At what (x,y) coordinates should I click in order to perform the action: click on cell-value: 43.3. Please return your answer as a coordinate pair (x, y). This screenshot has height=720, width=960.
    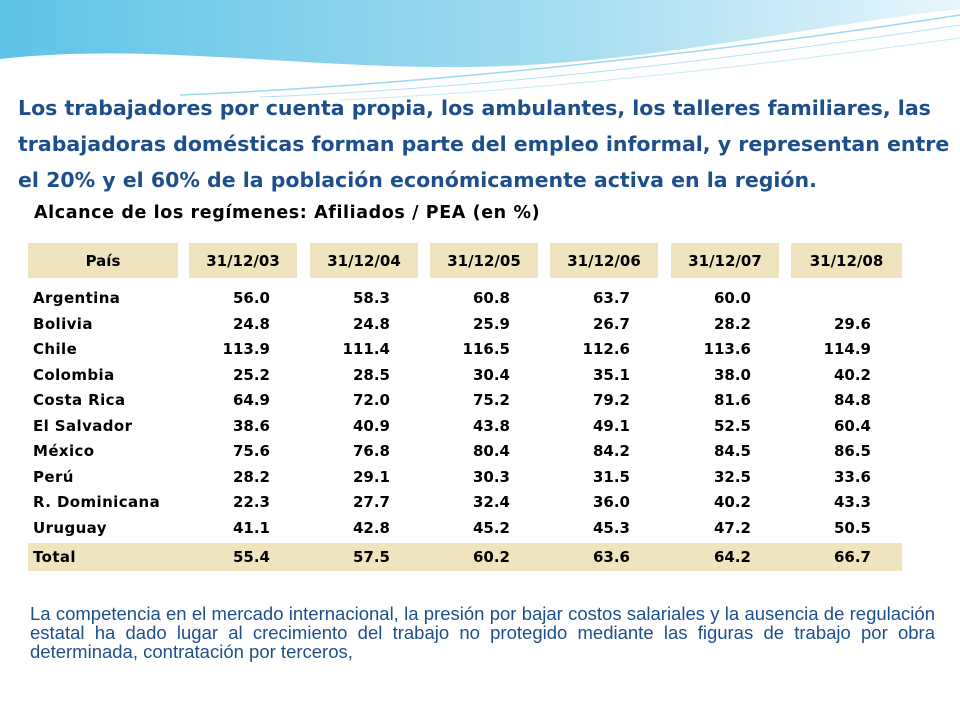
    Looking at the image, I should click on (852, 502).